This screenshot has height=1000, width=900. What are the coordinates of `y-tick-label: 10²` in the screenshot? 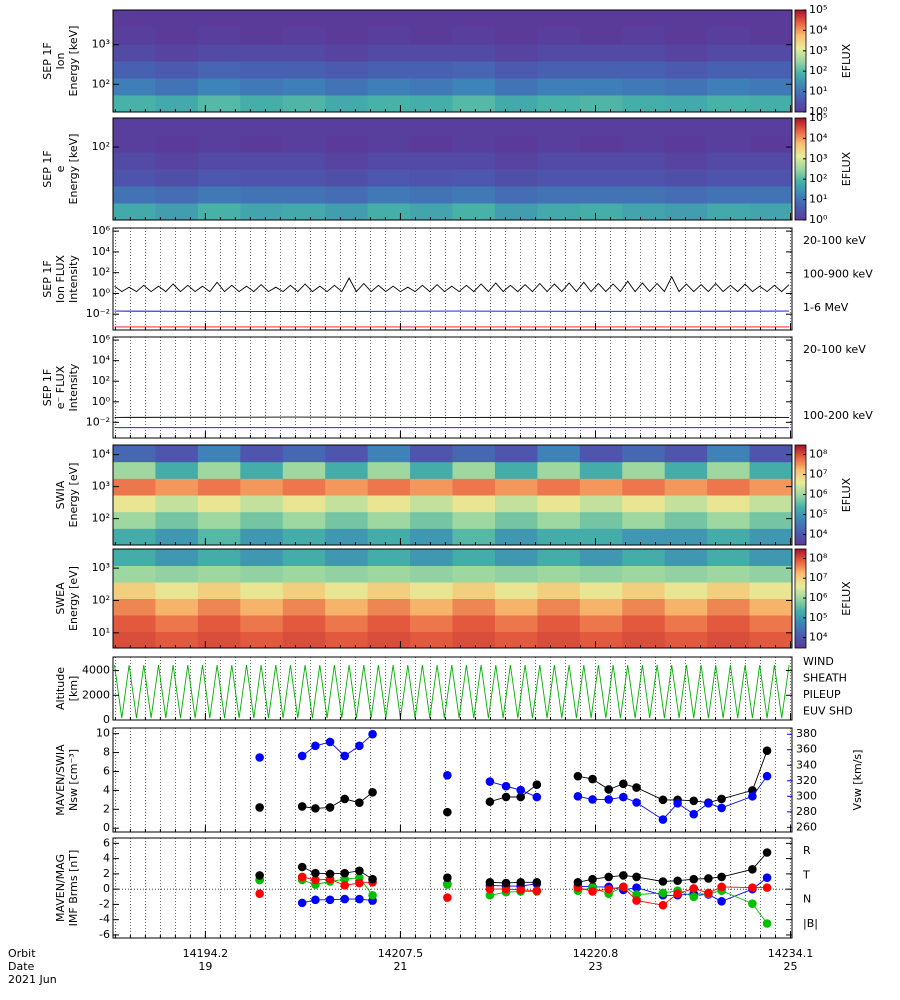 It's located at (101, 380).